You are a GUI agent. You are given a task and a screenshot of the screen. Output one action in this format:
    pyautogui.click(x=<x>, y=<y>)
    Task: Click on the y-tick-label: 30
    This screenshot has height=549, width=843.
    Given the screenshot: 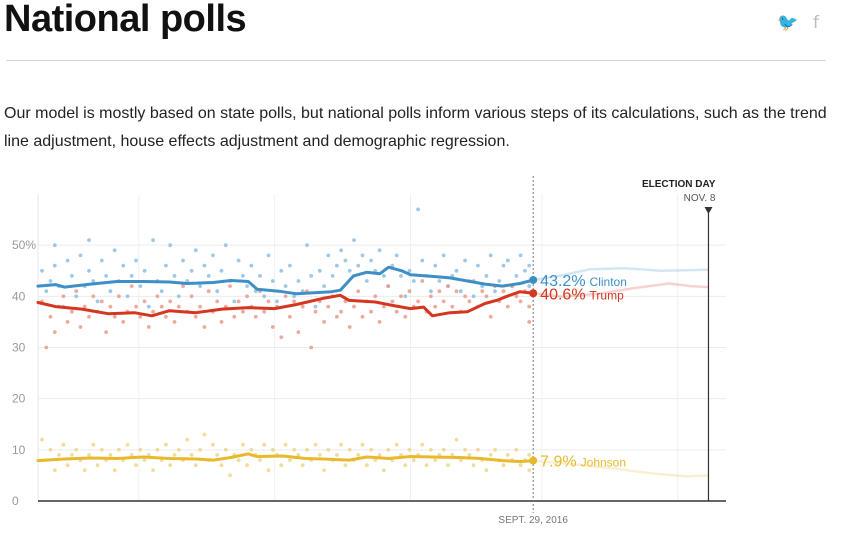 What is the action you would take?
    pyautogui.click(x=19, y=348)
    